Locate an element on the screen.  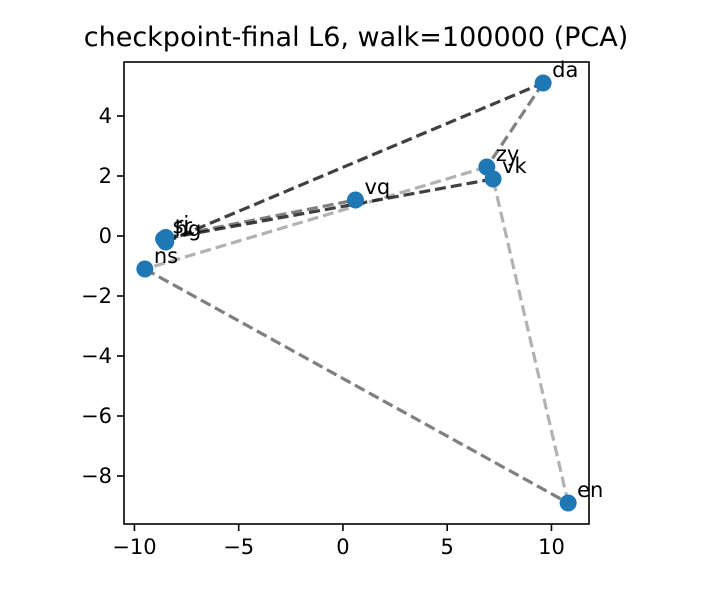
data-point-en is located at coordinates (568, 503).